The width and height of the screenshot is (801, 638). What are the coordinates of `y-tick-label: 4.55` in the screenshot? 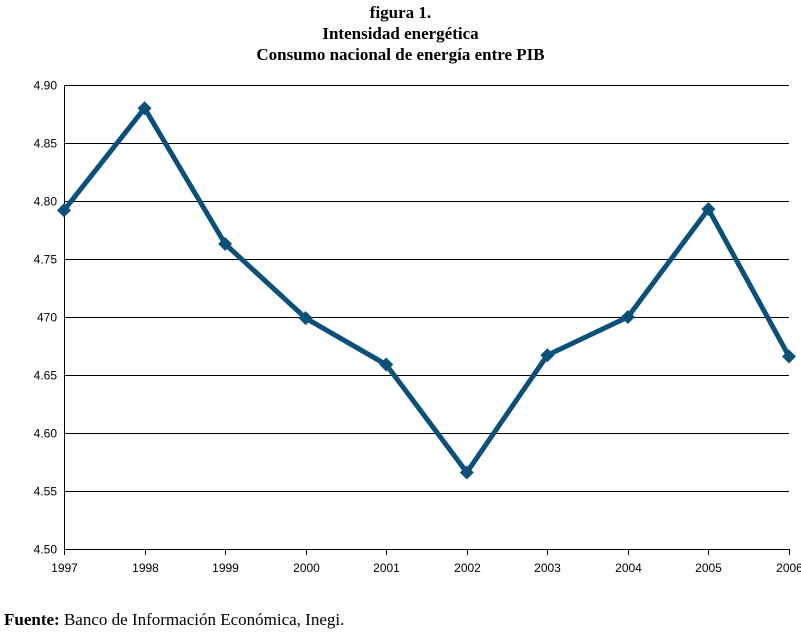 It's located at (46, 492).